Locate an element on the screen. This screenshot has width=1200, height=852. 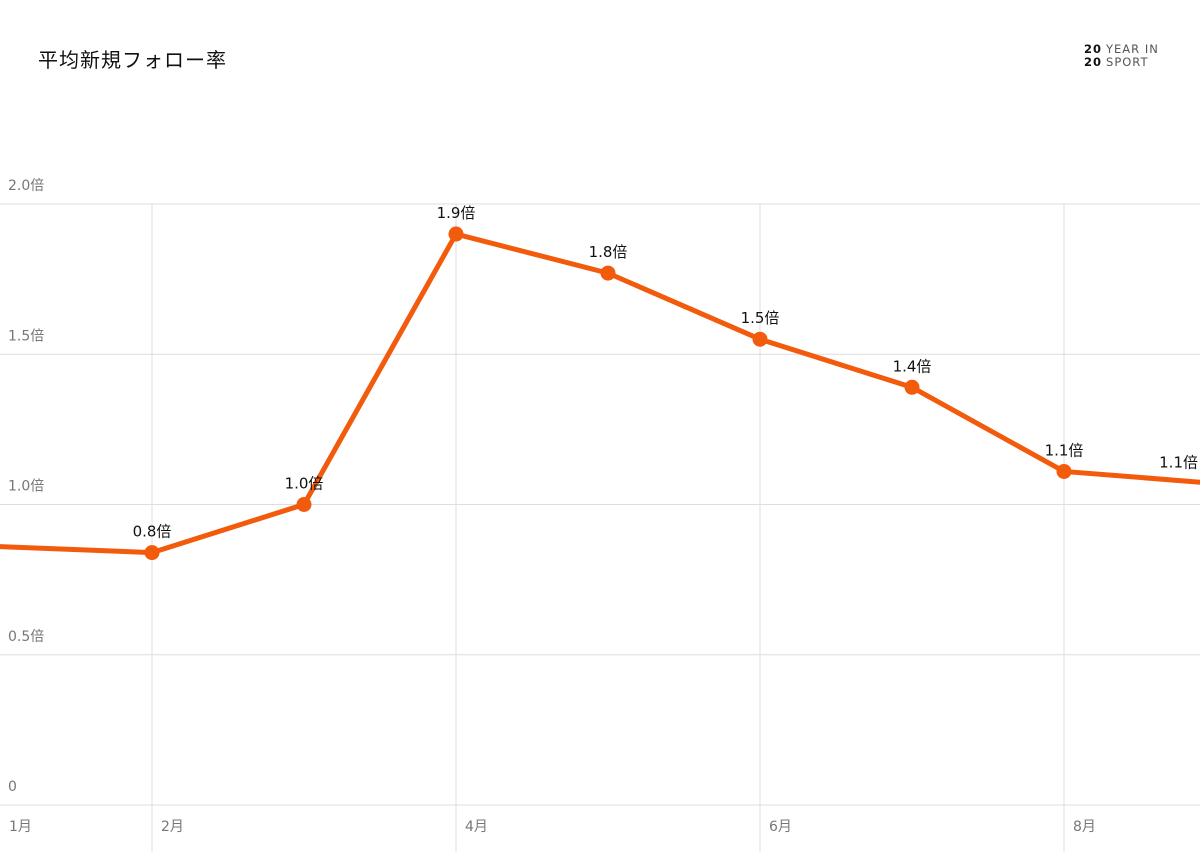
y-tick-label: 2.0倍 is located at coordinates (26, 186).